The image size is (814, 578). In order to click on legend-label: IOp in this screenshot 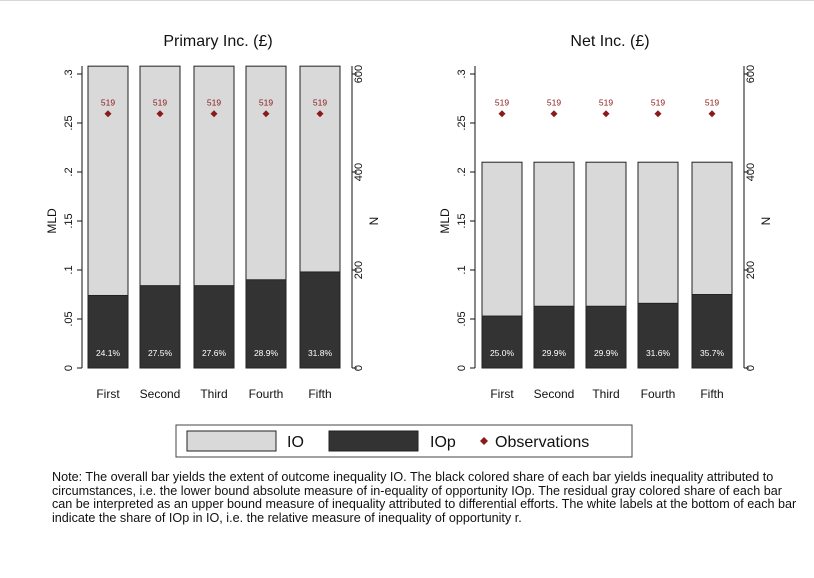, I will do `click(443, 442)`.